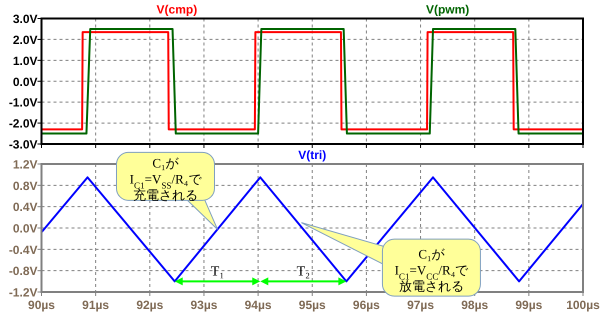 The width and height of the screenshot is (600, 327). Describe the element at coordinates (474, 305) in the screenshot. I see `x-tick-label: 98µs` at that location.